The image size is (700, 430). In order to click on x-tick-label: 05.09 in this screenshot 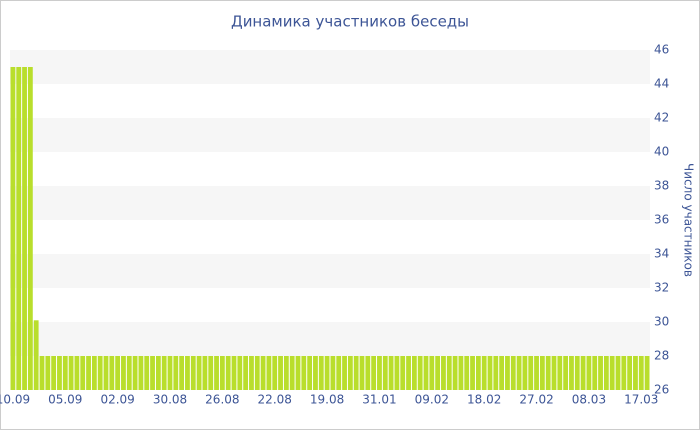, I will do `click(65, 400)`.